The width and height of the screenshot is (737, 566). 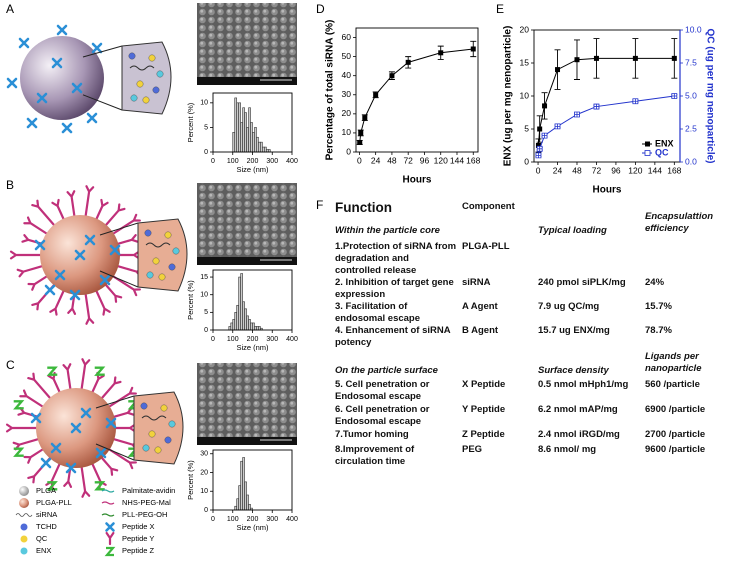 I want to click on y-tick-label: 5, so click(x=206, y=127).